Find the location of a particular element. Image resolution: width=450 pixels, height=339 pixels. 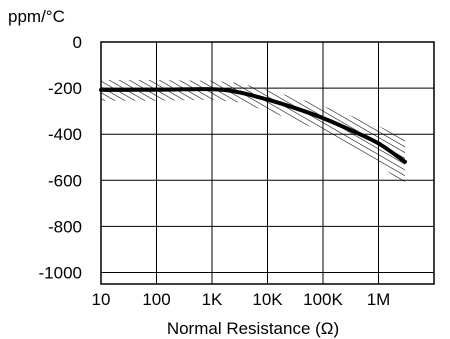

y-tick-label-2: -400 is located at coordinates (65, 134).